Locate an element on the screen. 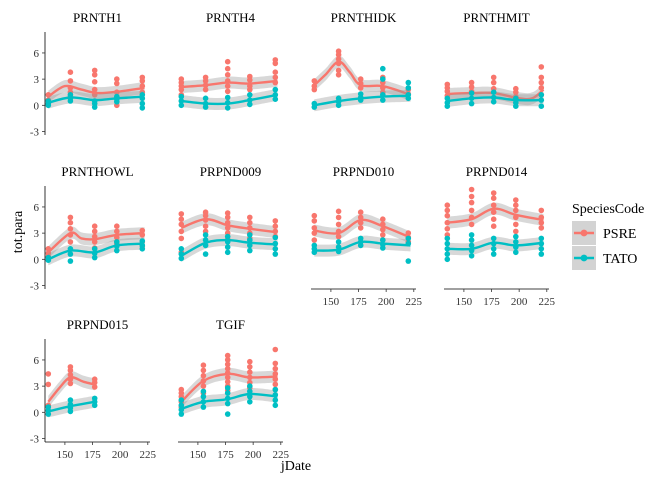 This screenshot has height=480, width=672. y-tick-label: 0 is located at coordinates (37, 413).